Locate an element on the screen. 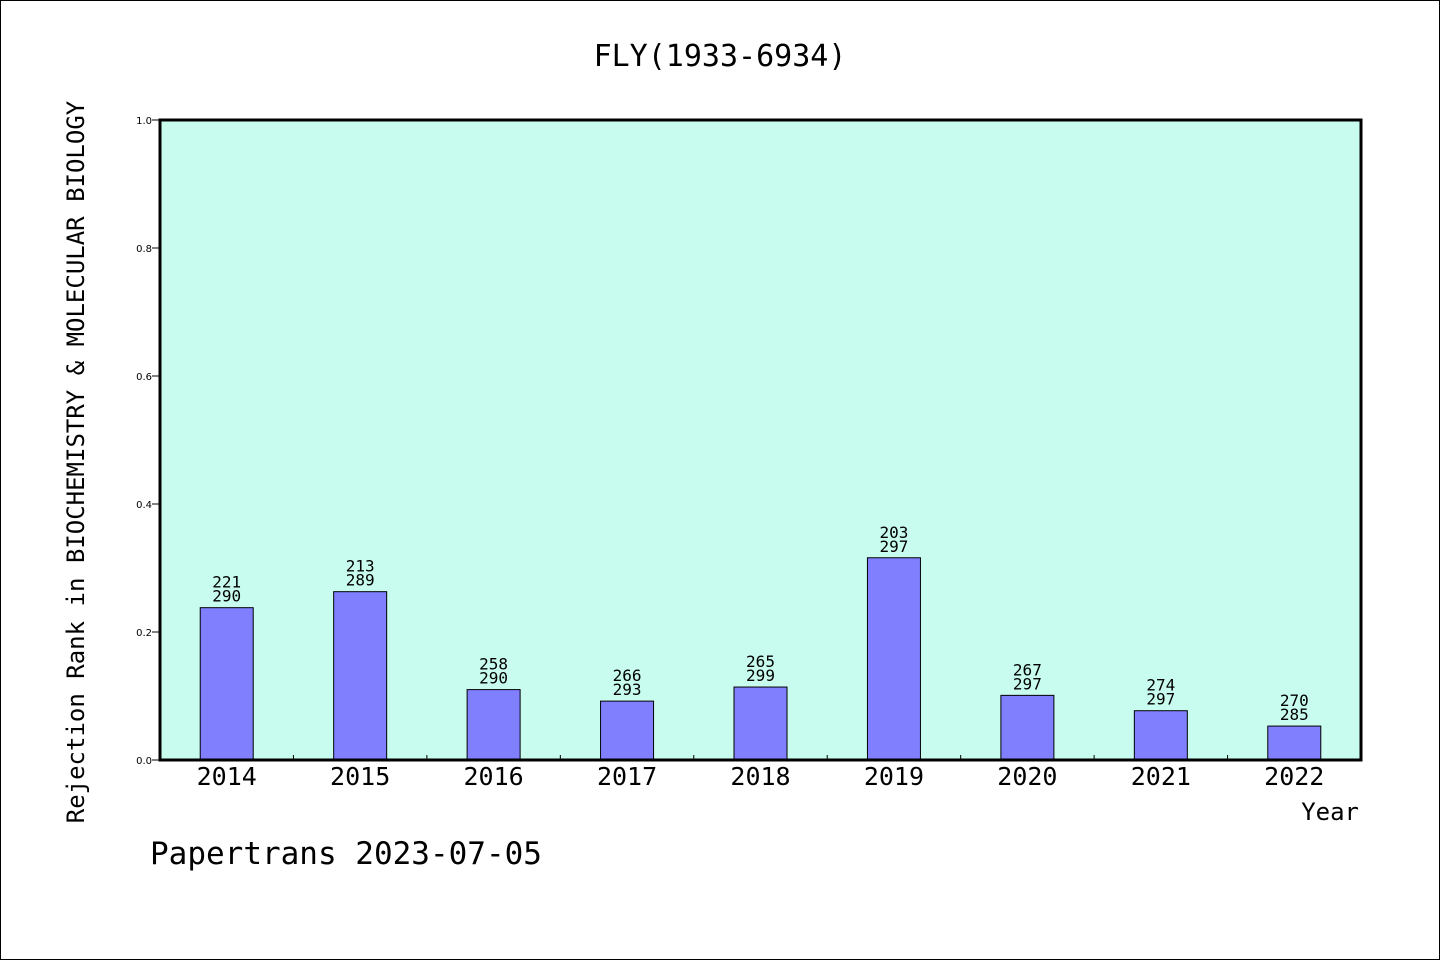 The width and height of the screenshot is (1440, 960). rank-label: 221 is located at coordinates (226, 582).